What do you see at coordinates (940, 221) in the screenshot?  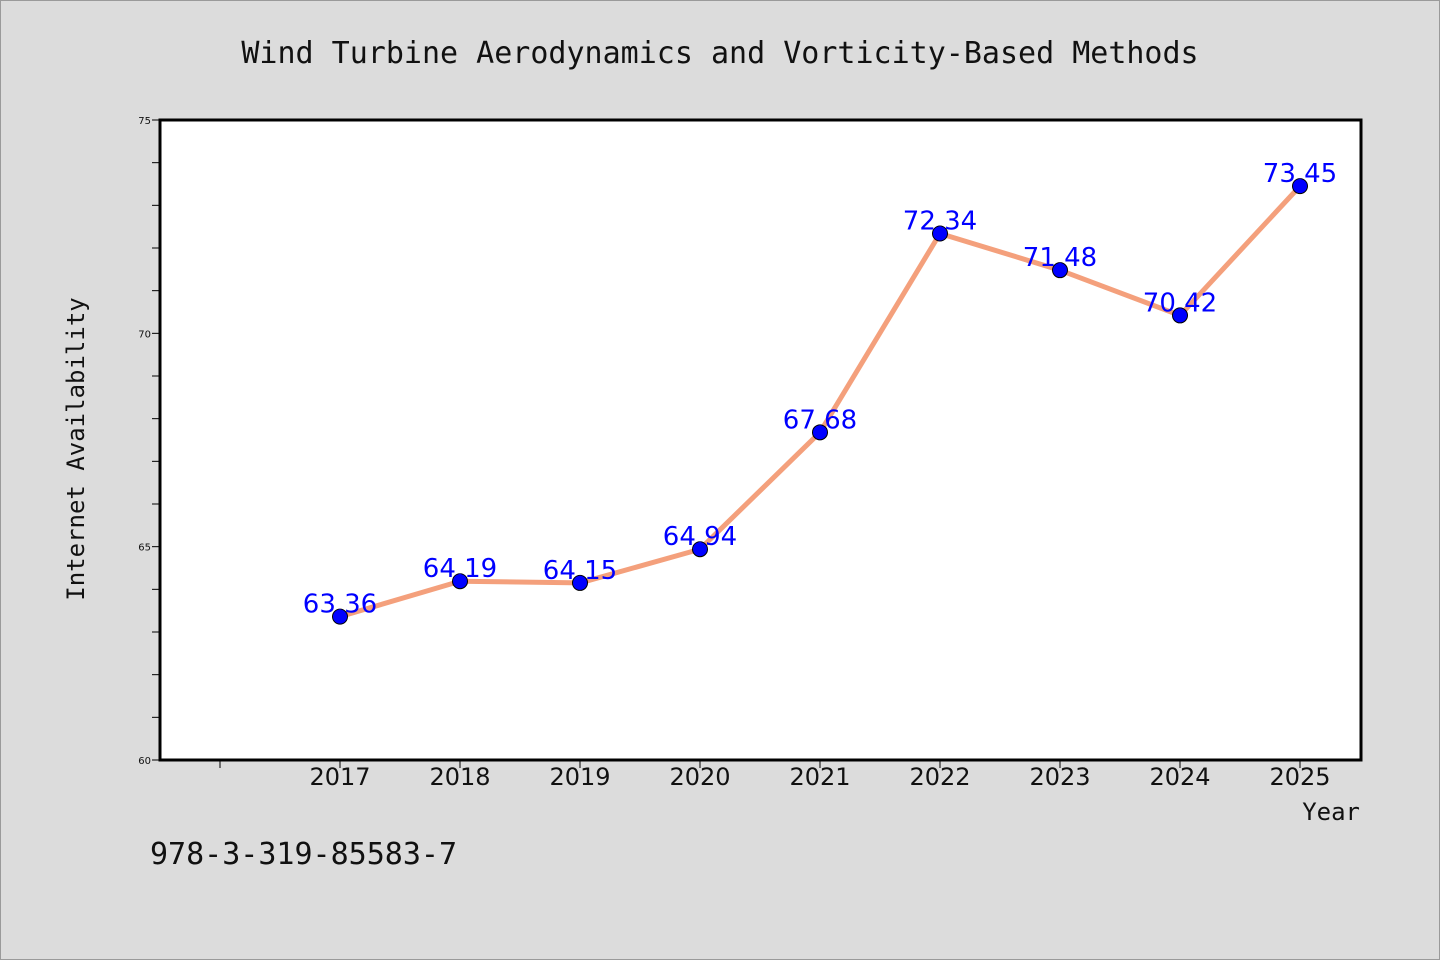 I see `data-label: 72.34` at bounding box center [940, 221].